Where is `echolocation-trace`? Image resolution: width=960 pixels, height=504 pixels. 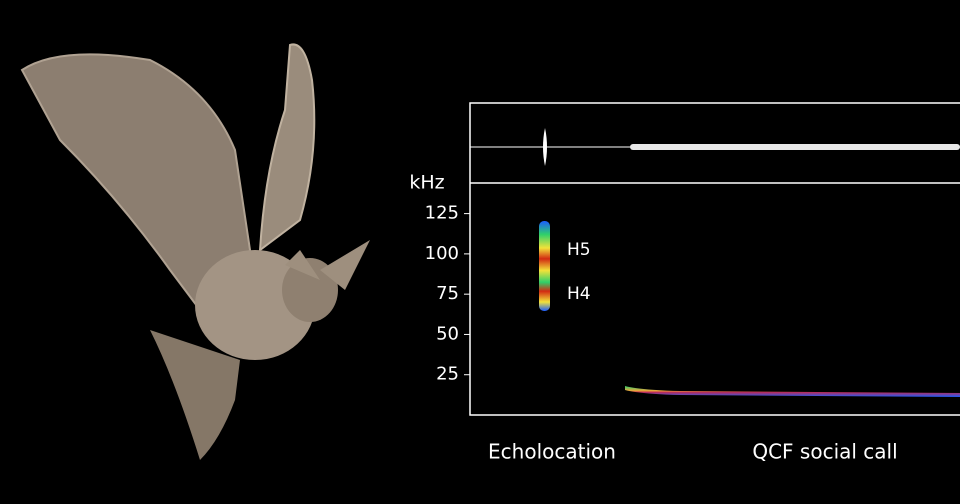
echolocation-trace is located at coordinates (544, 266).